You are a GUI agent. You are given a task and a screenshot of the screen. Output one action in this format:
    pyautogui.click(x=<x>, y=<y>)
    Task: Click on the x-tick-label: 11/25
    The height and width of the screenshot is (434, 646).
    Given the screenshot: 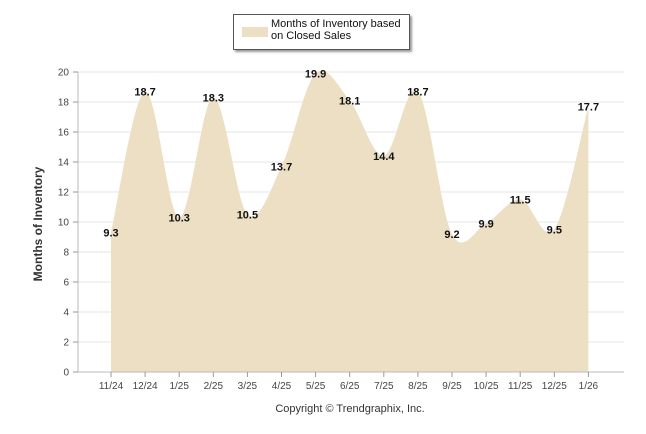 What is the action you would take?
    pyautogui.click(x=520, y=386)
    